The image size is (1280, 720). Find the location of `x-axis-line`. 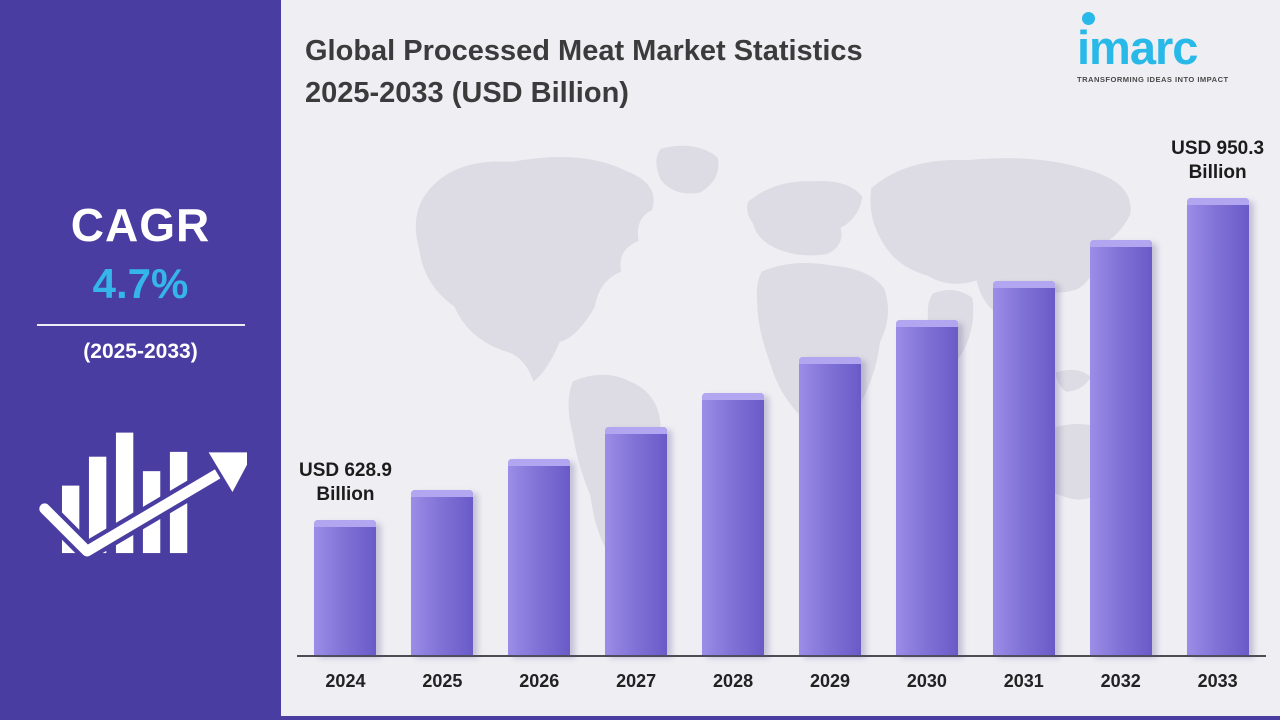

x-axis-line is located at coordinates (781, 656).